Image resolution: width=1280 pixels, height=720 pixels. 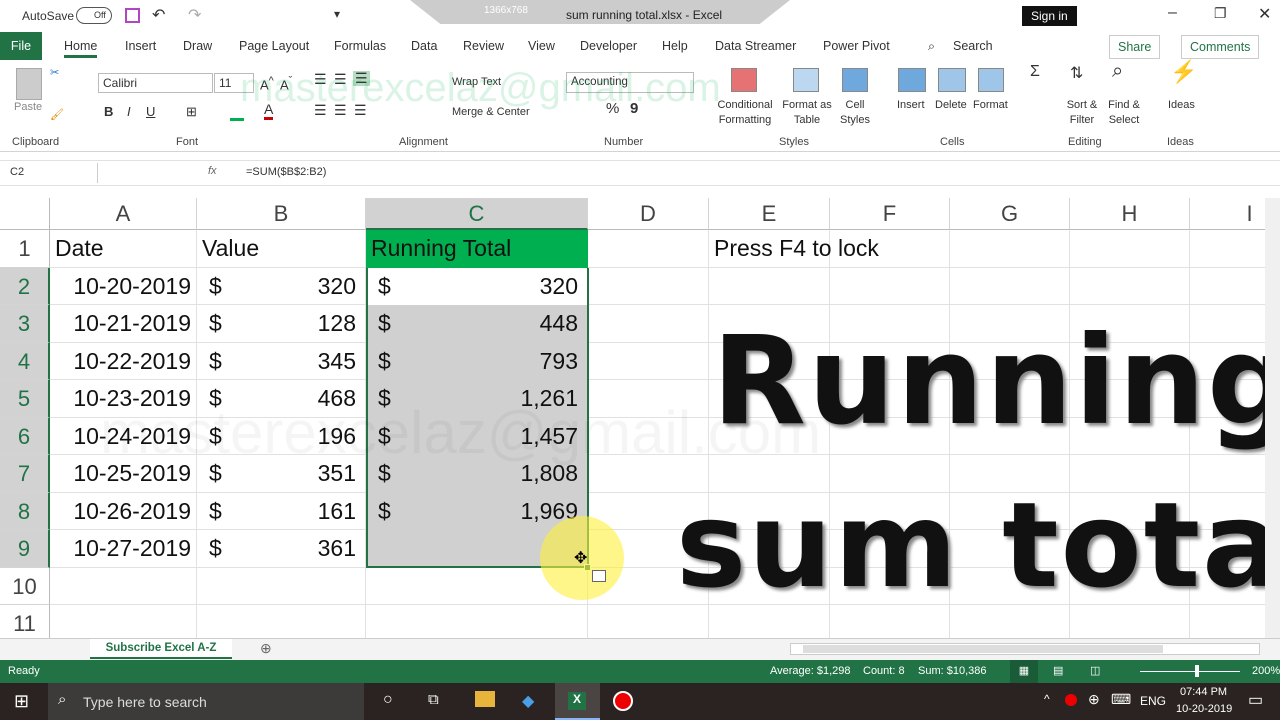 I want to click on cell-date: 10-26-2019, so click(x=132, y=510).